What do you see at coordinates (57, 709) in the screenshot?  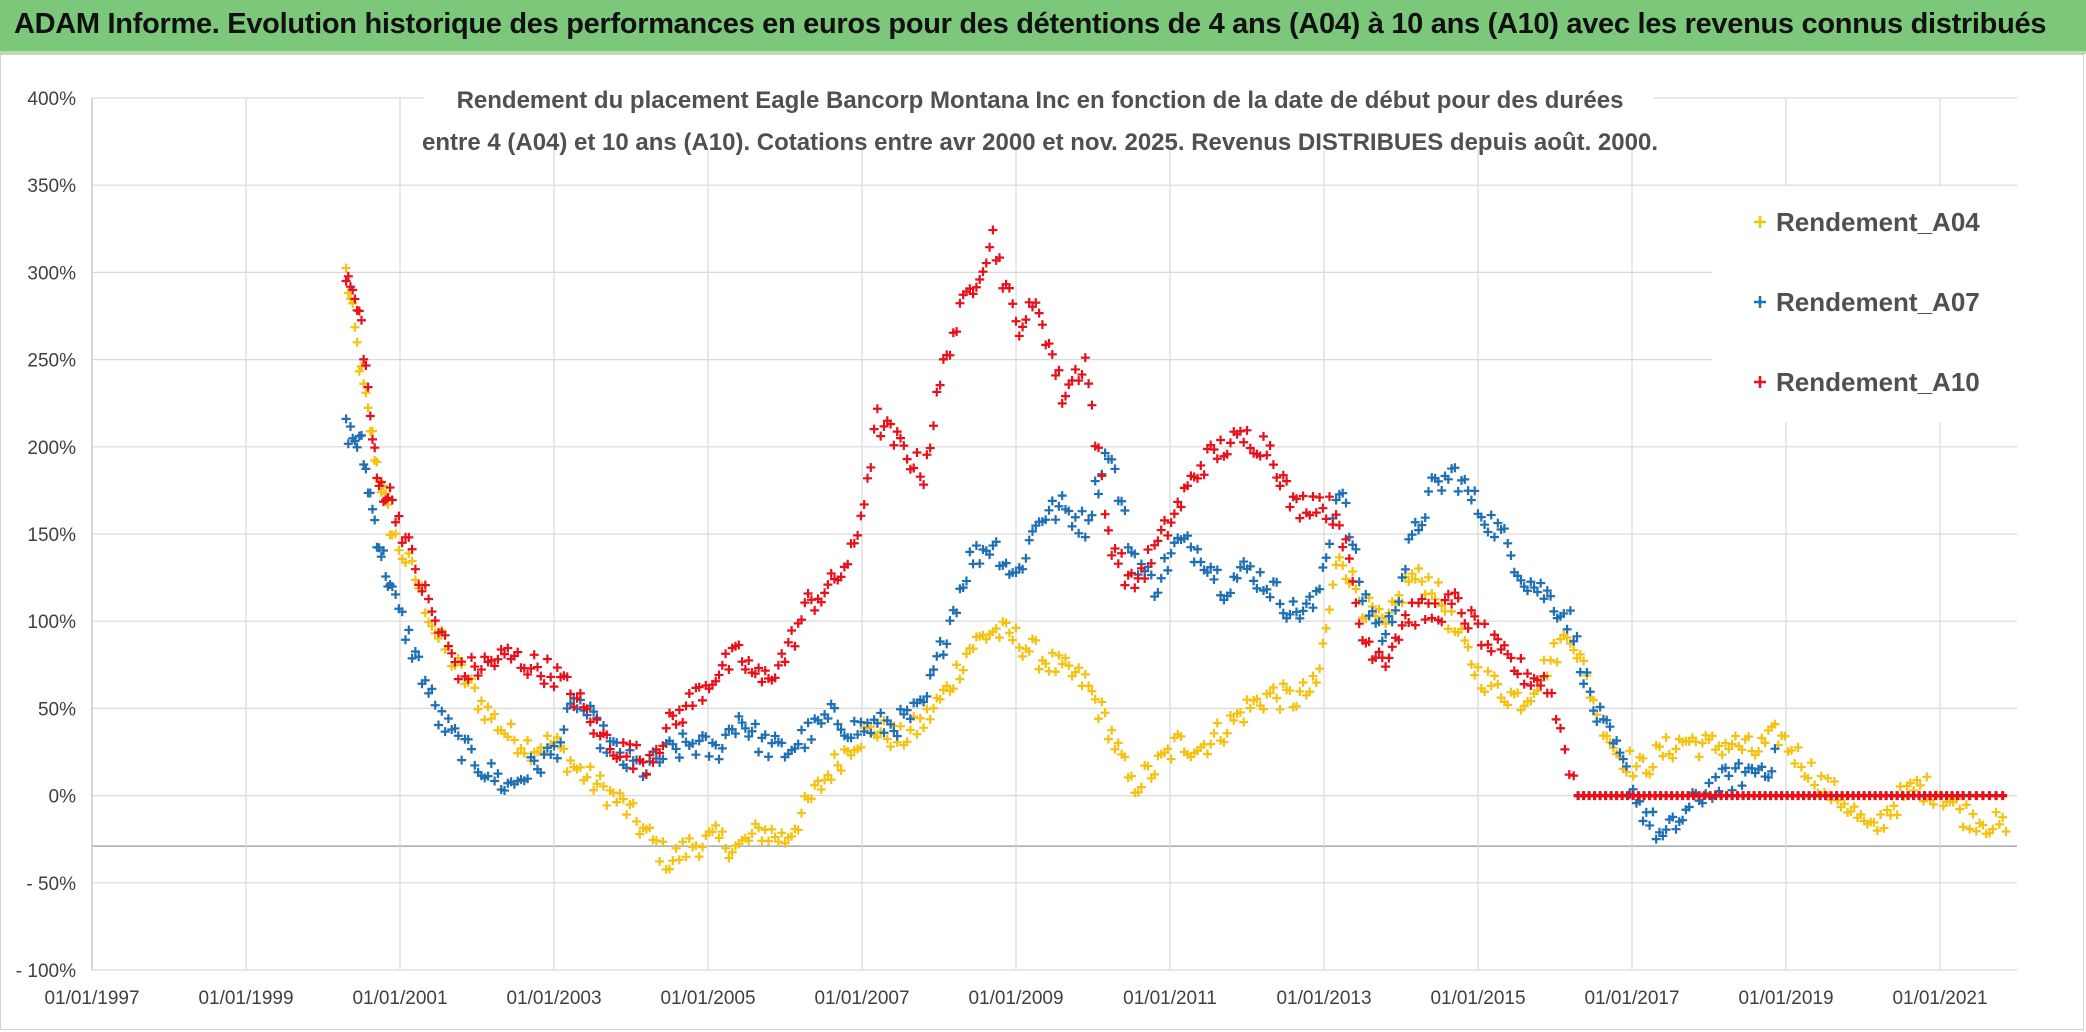 I see `y-tick-label: 50%` at bounding box center [57, 709].